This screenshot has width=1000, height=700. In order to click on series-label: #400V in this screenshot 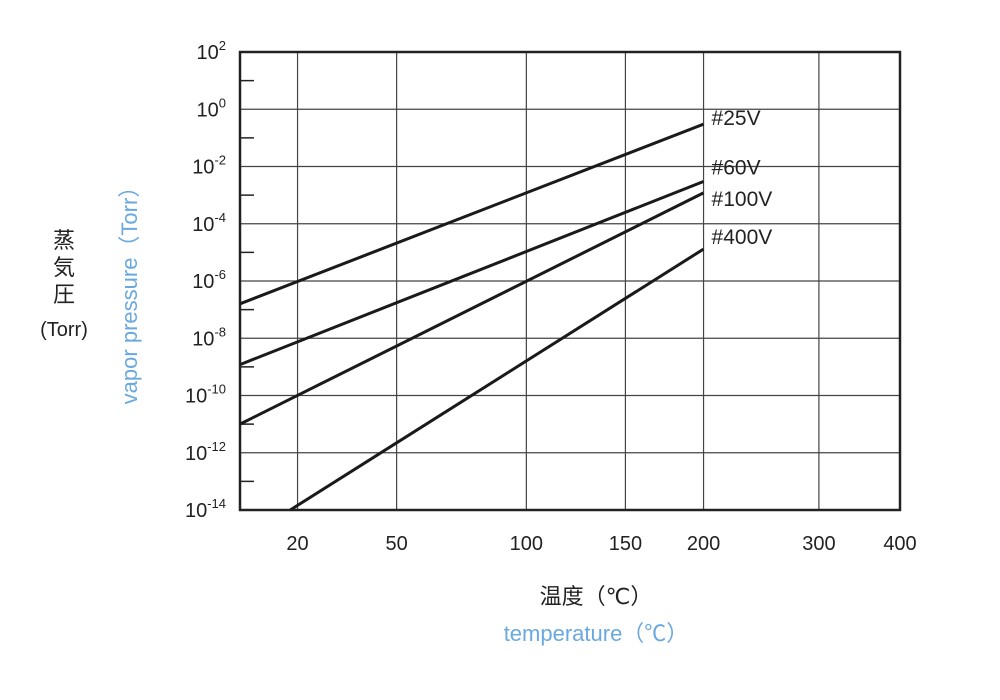, I will do `click(742, 237)`.